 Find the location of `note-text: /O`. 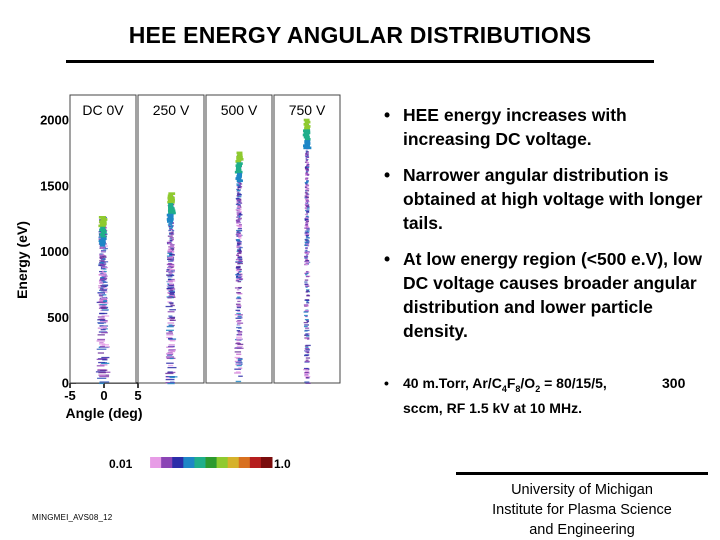

note-text: /O is located at coordinates (528, 383).